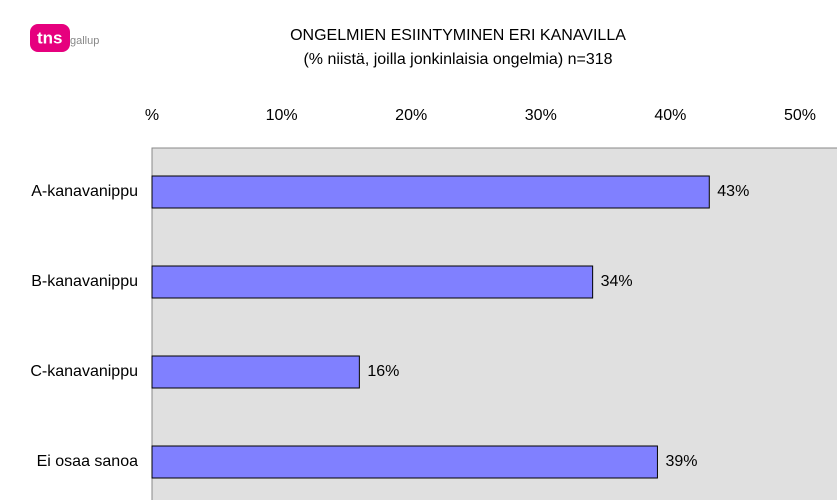 Image resolution: width=837 pixels, height=500 pixels. What do you see at coordinates (282, 115) in the screenshot?
I see `x-tick-label: 10%` at bounding box center [282, 115].